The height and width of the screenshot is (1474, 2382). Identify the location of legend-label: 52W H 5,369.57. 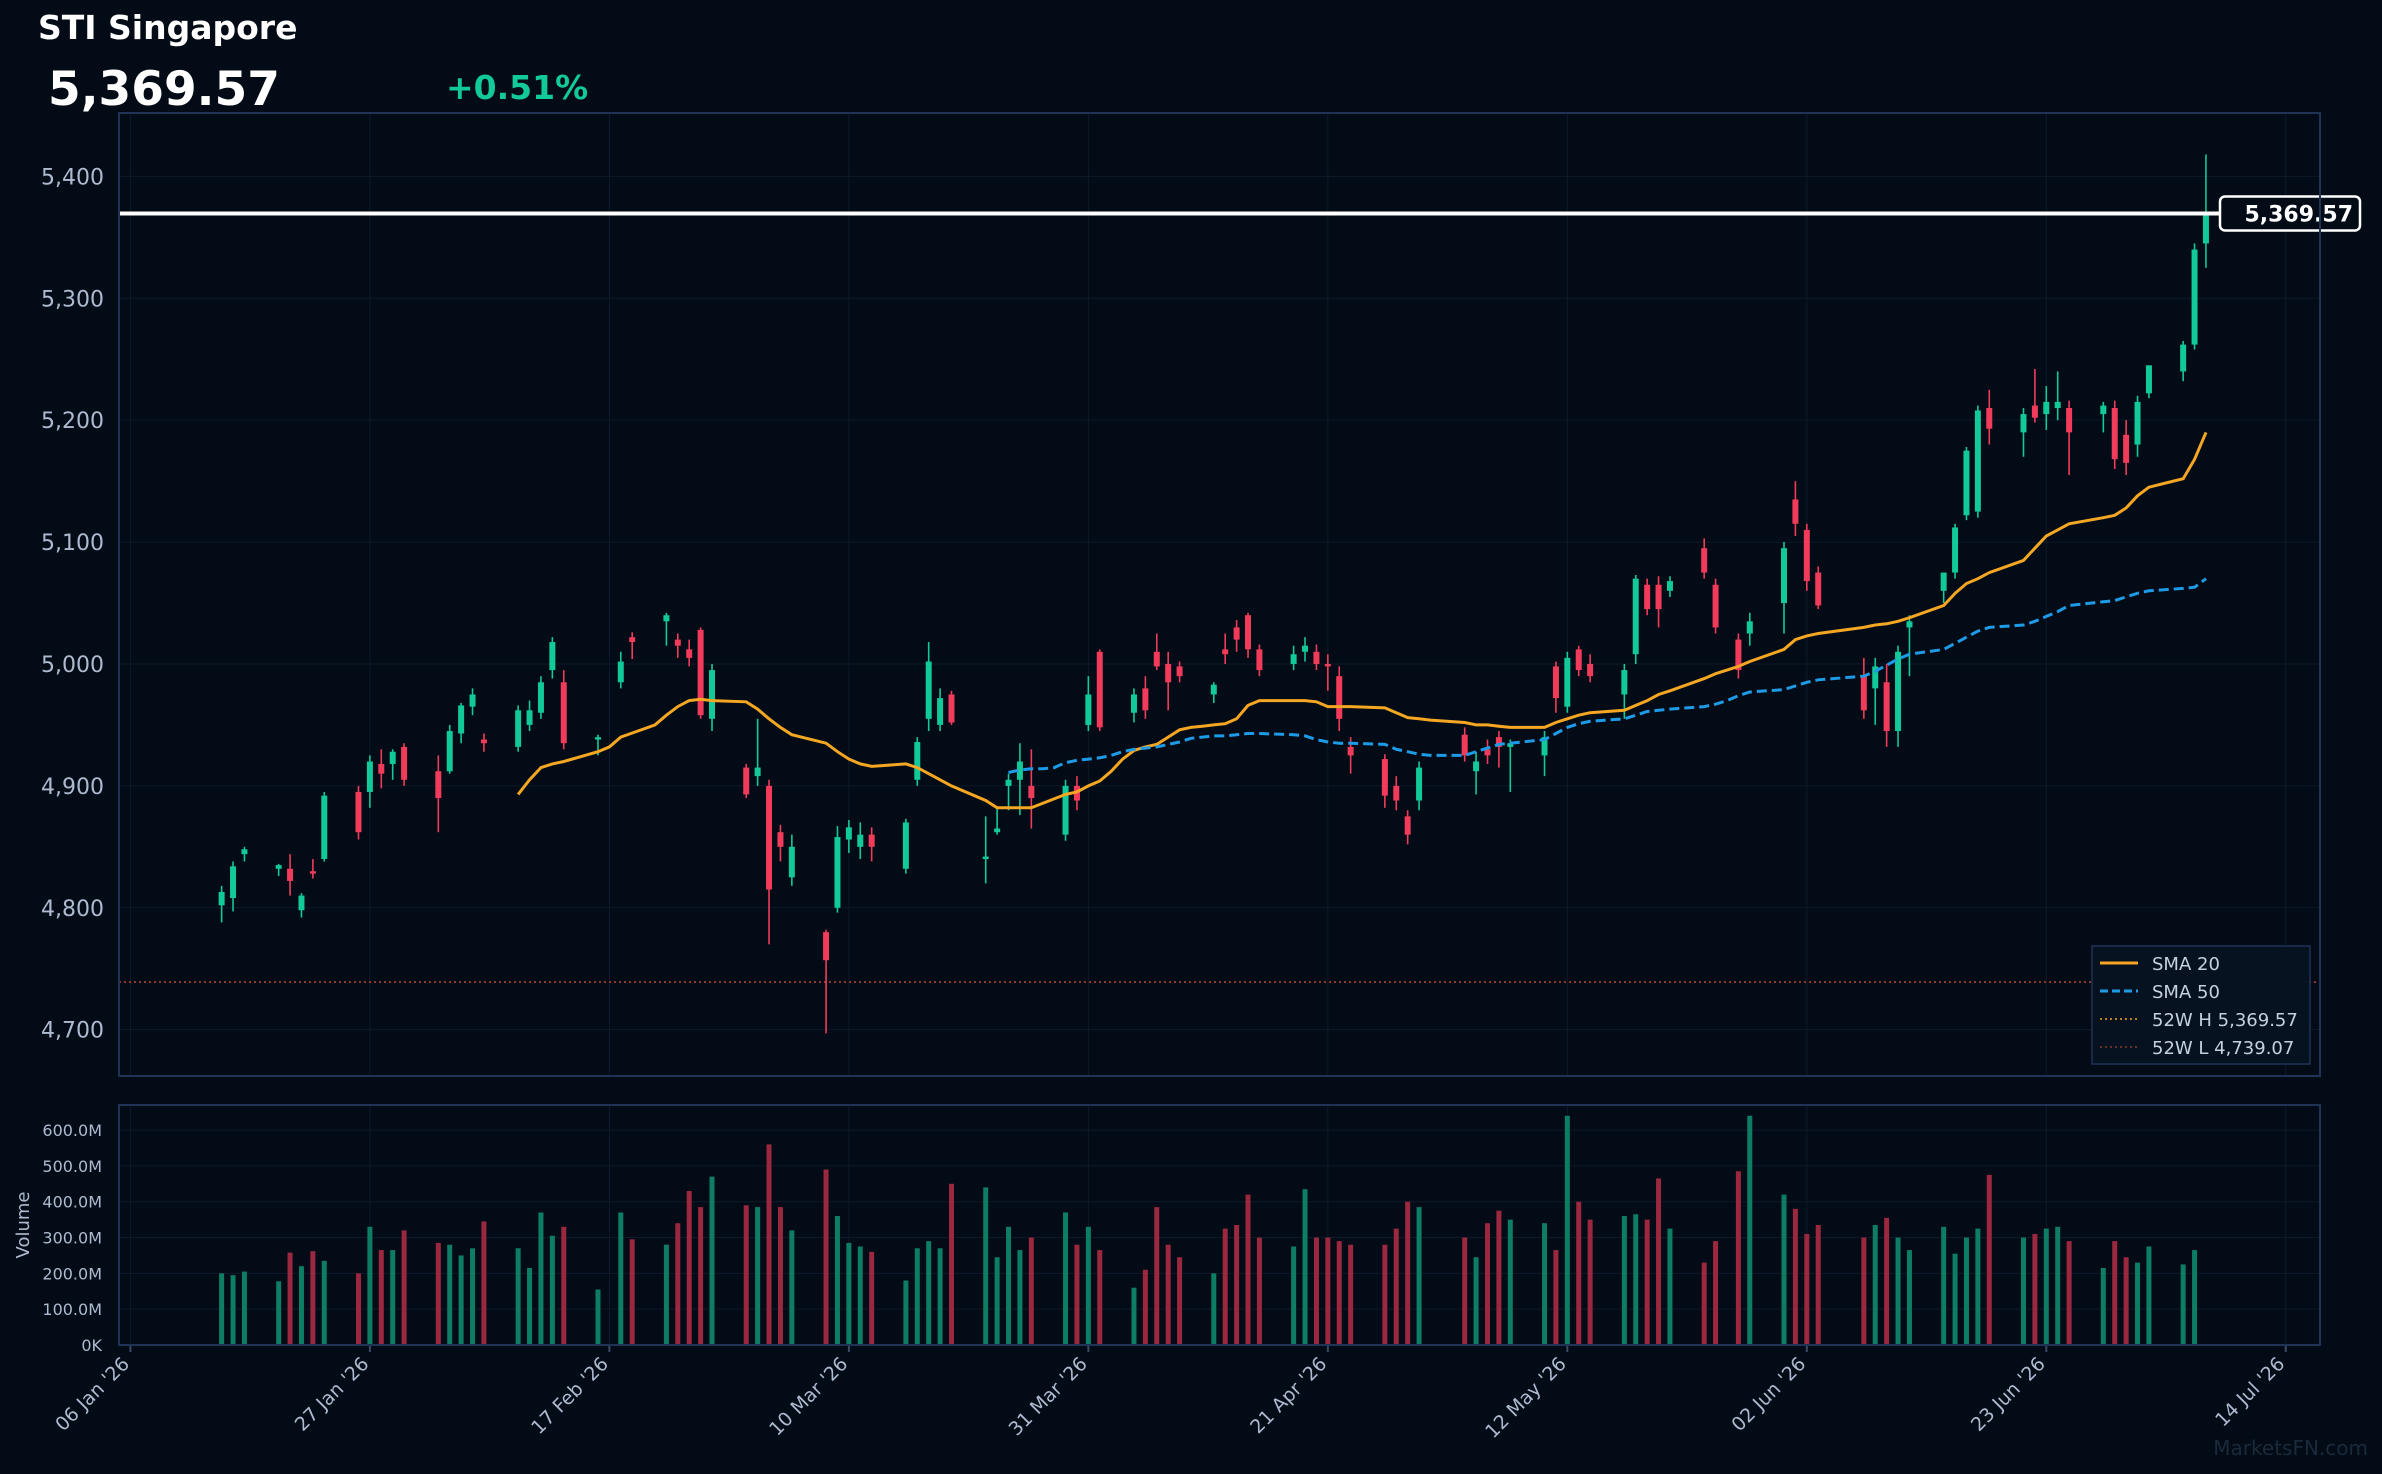
(2225, 1020).